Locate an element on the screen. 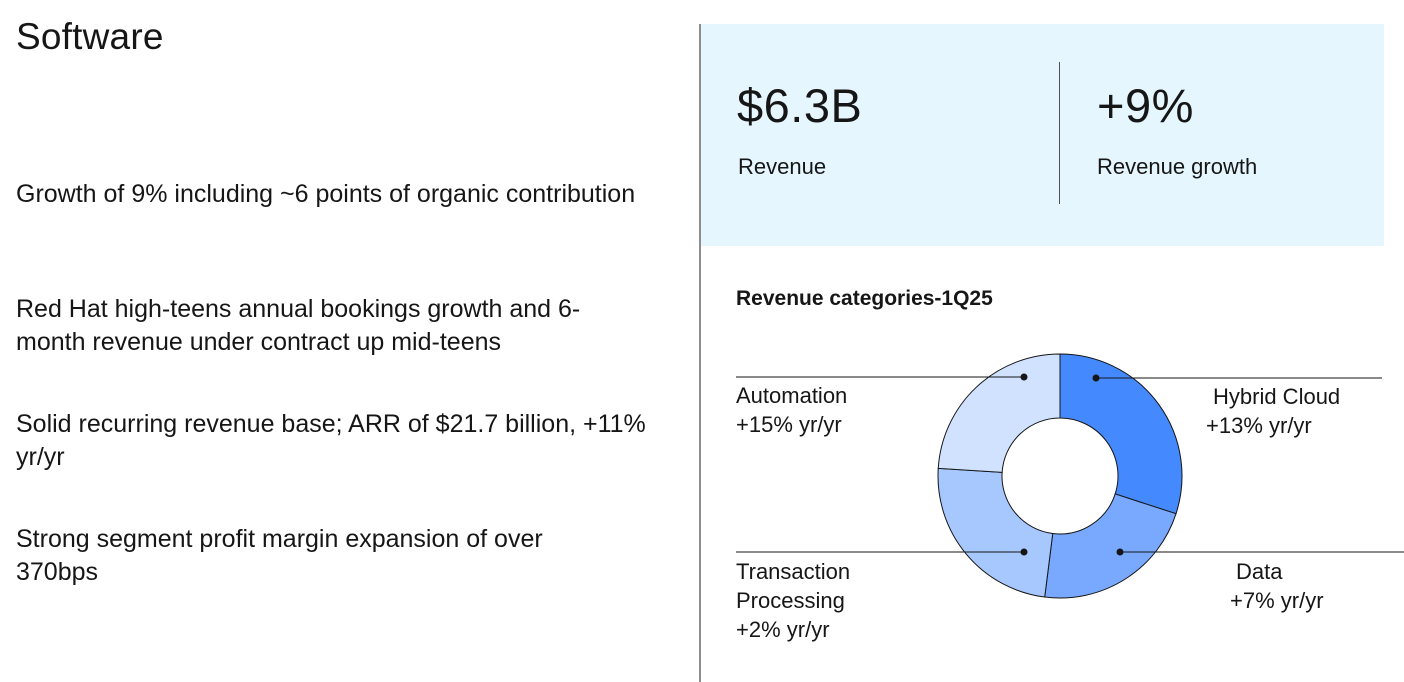  slice-data is located at coordinates (1110, 546).